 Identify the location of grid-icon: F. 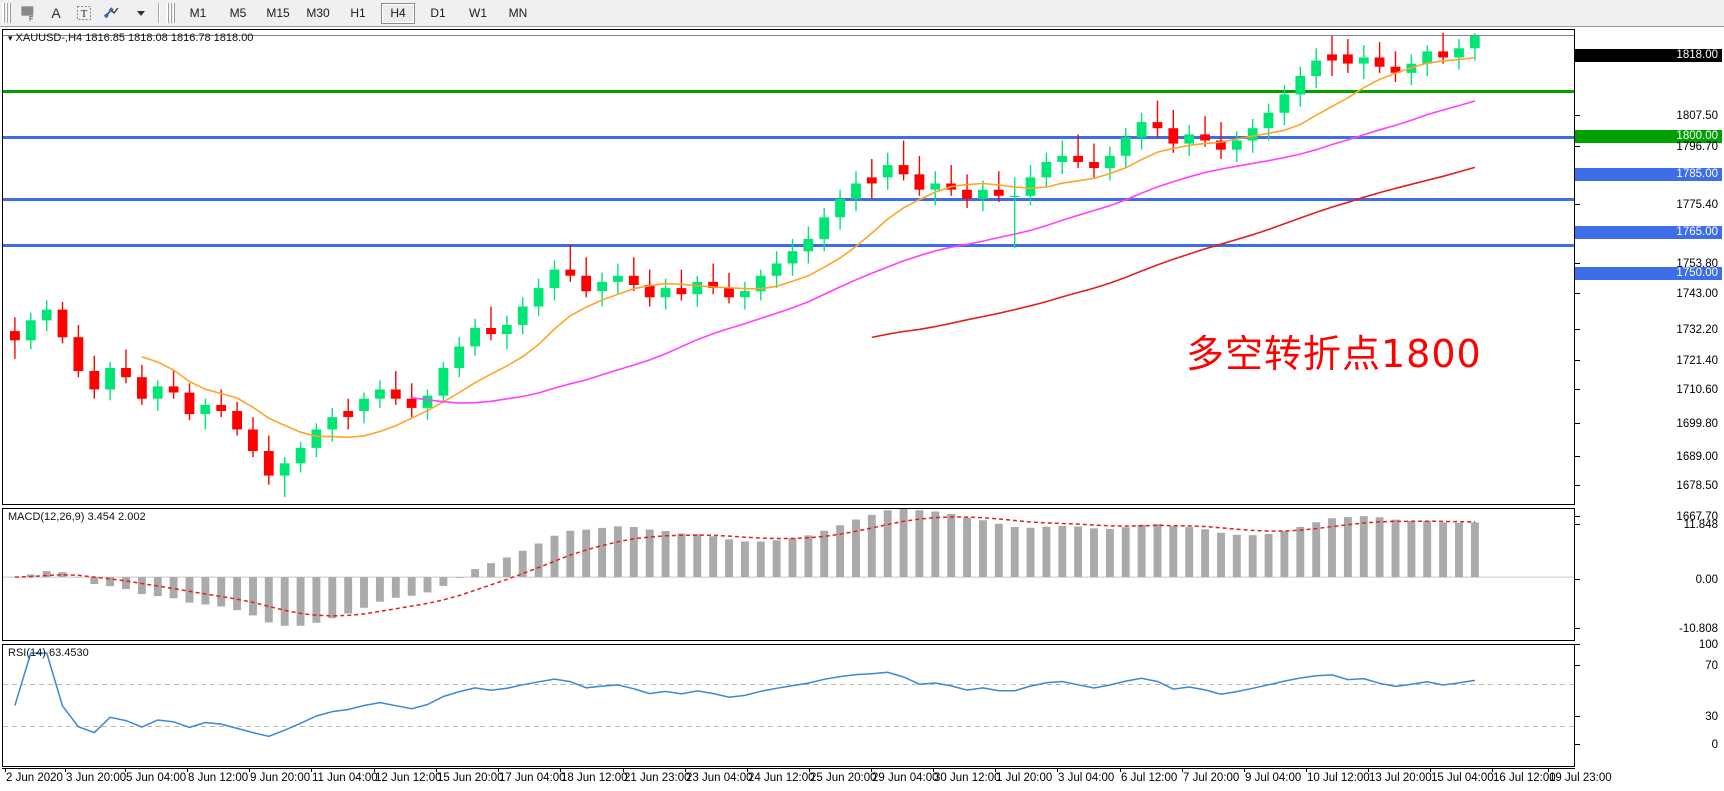
(28, 13).